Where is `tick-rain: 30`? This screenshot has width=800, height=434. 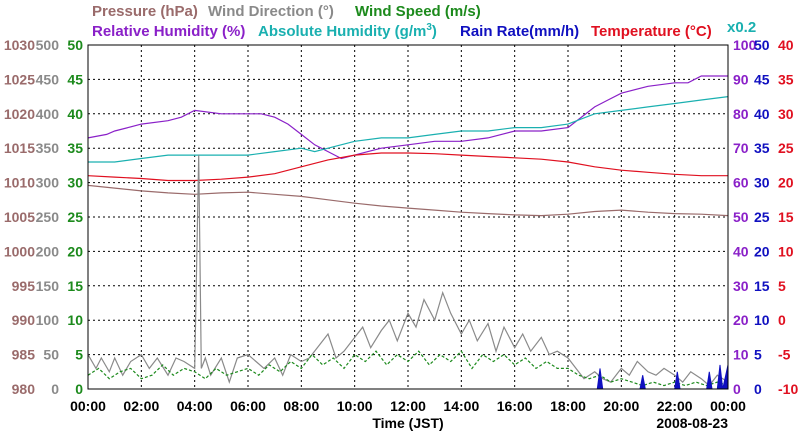 tick-rain: 30 is located at coordinates (762, 183).